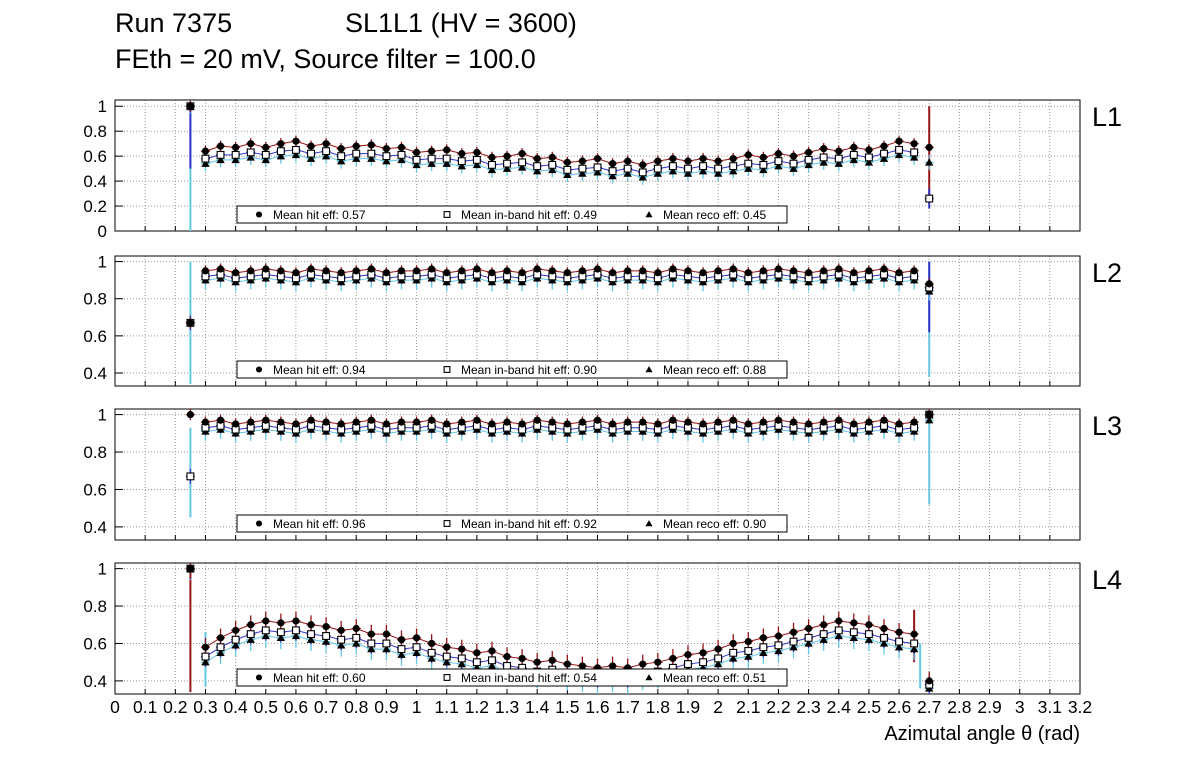 Image resolution: width=1196 pixels, height=772 pixels. I want to click on x-tick-label: 2.1, so click(748, 707).